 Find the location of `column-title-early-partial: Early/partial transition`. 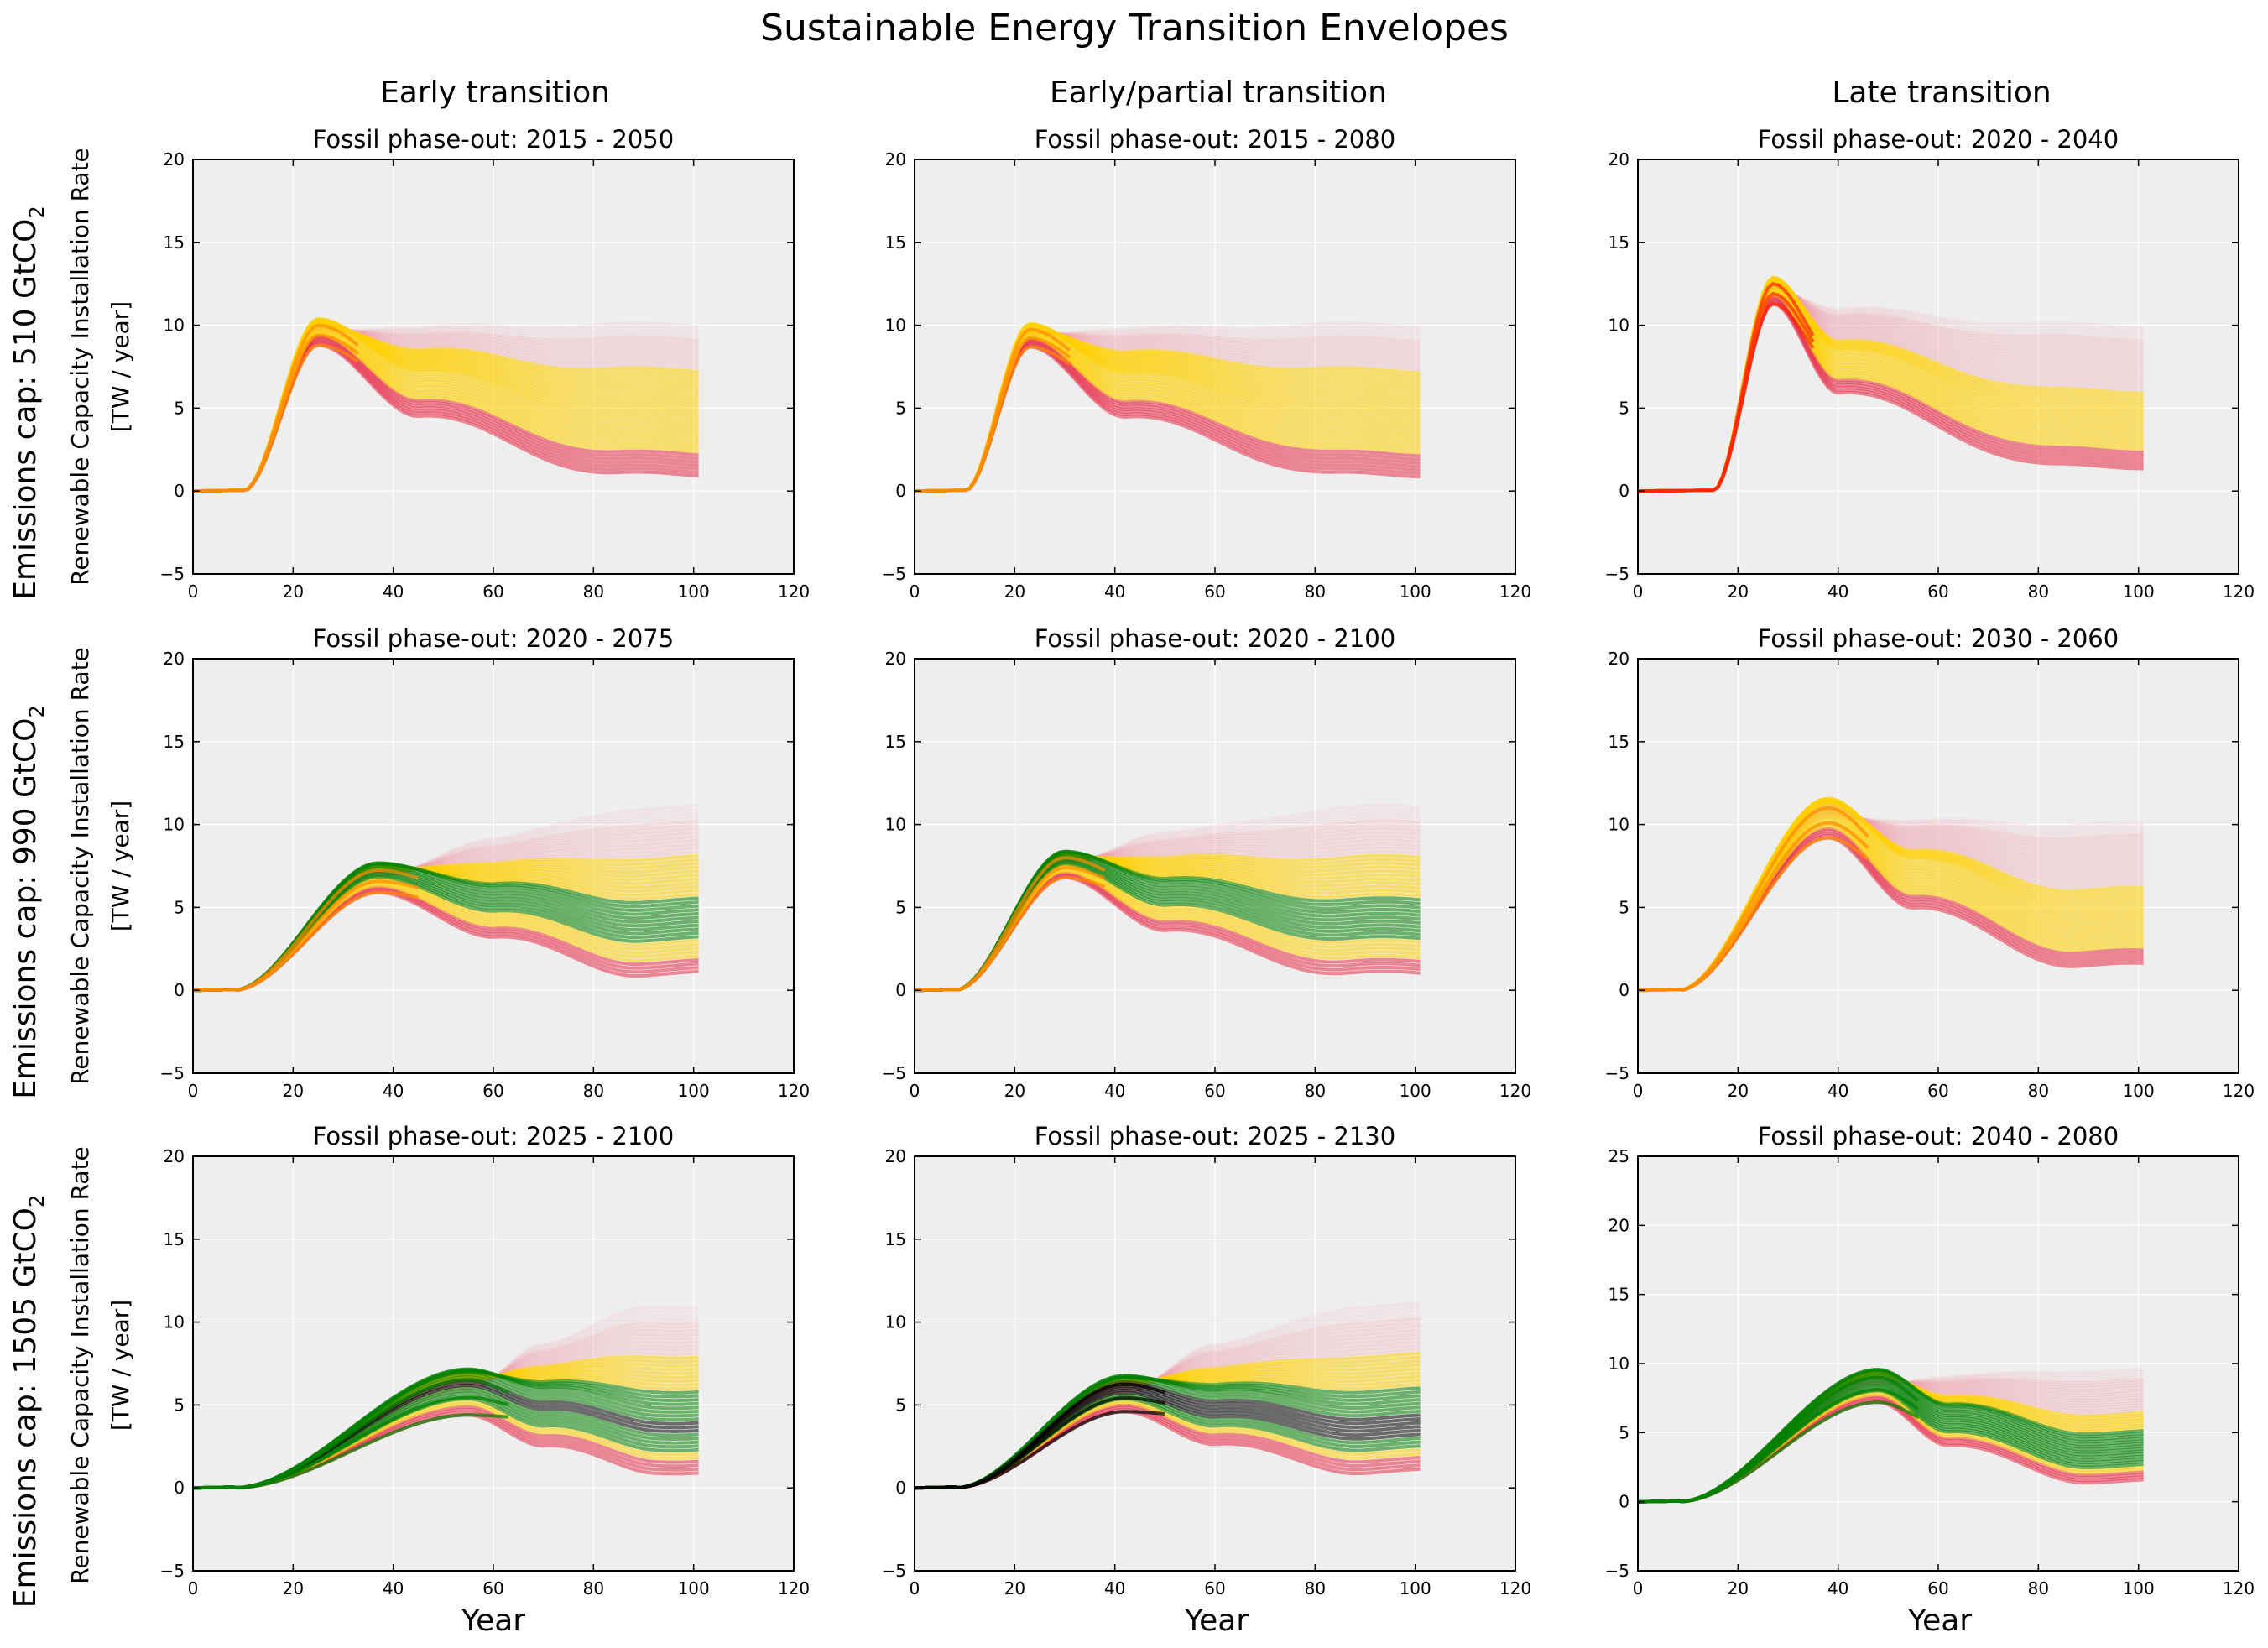

column-title-early-partial: Early/partial transition is located at coordinates (1219, 93).